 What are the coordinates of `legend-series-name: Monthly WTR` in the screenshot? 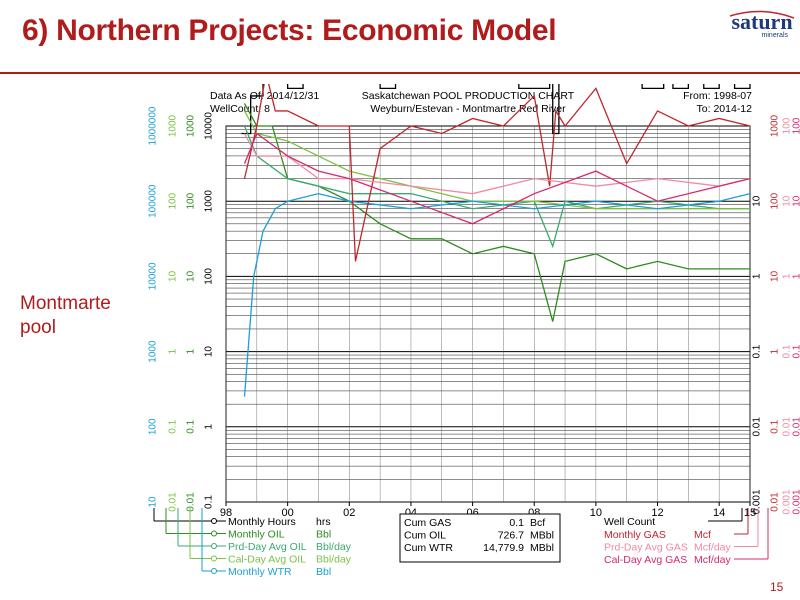 It's located at (260, 572).